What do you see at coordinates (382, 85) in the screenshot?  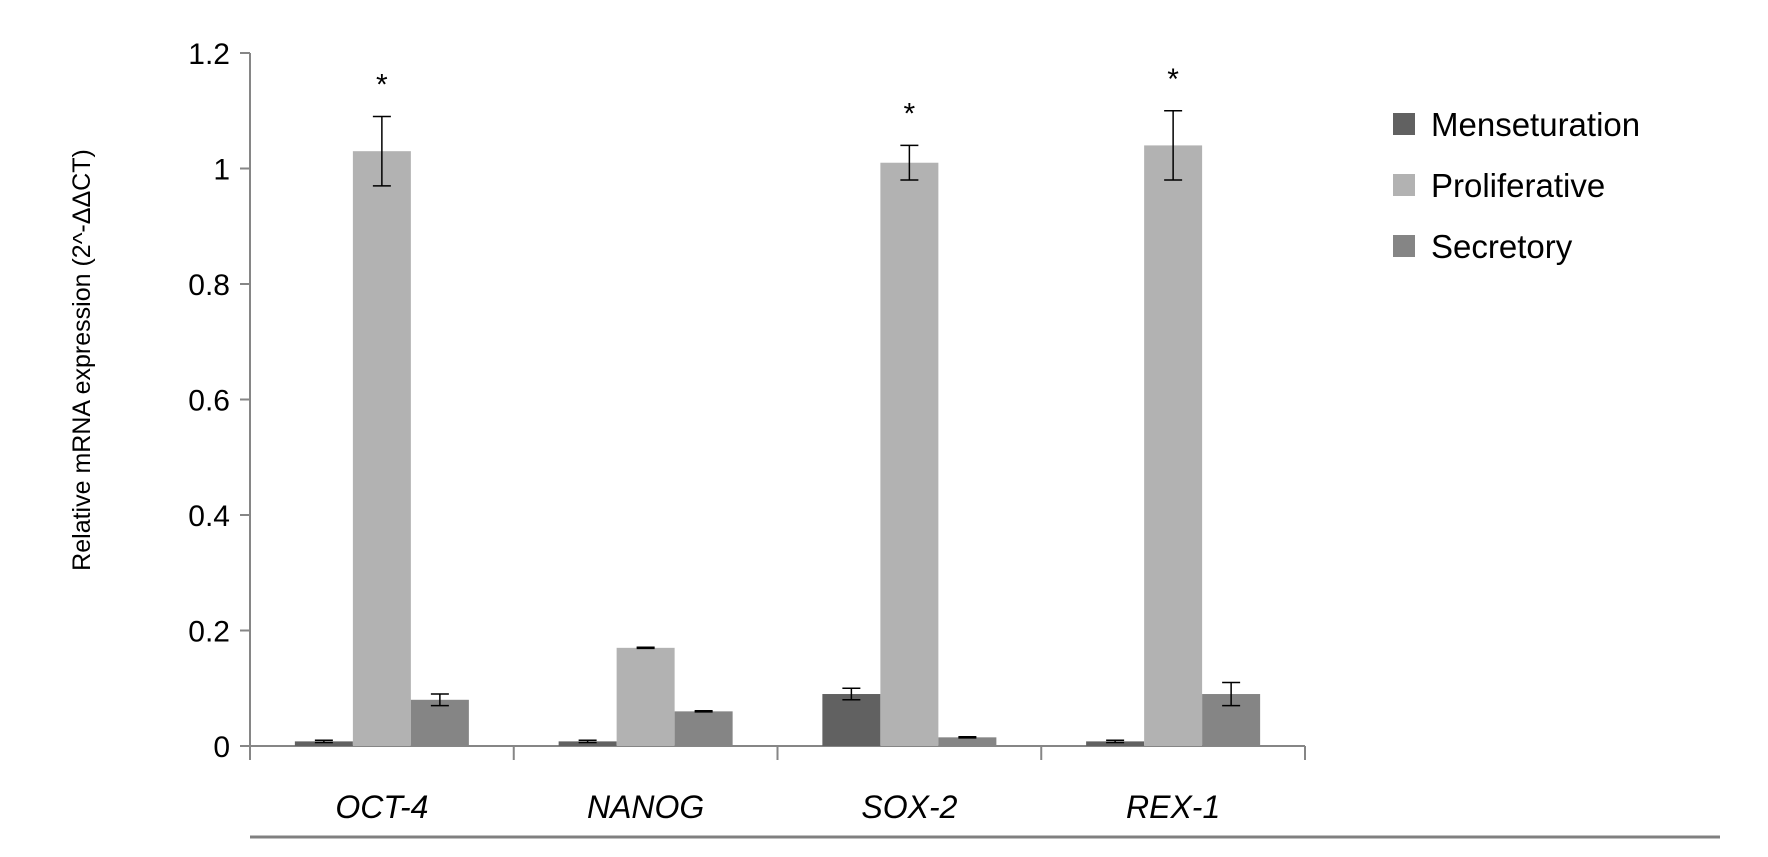 I see `significance-marker-oct-4: *` at bounding box center [382, 85].